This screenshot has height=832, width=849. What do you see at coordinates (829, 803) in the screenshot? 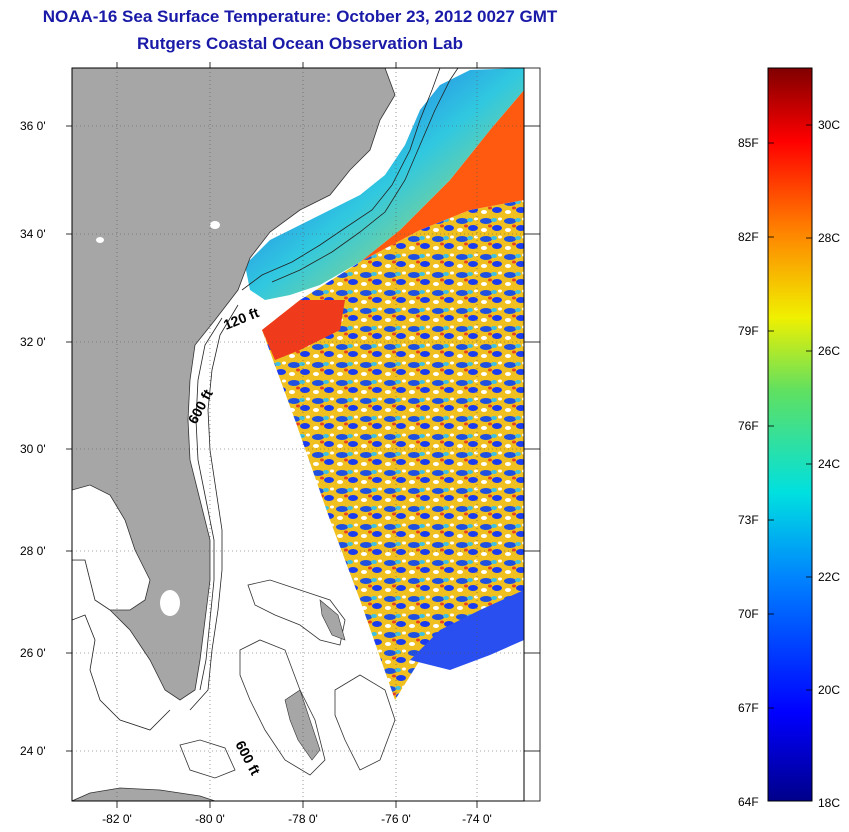
I see `colorbar-c-label: 18C` at bounding box center [829, 803].